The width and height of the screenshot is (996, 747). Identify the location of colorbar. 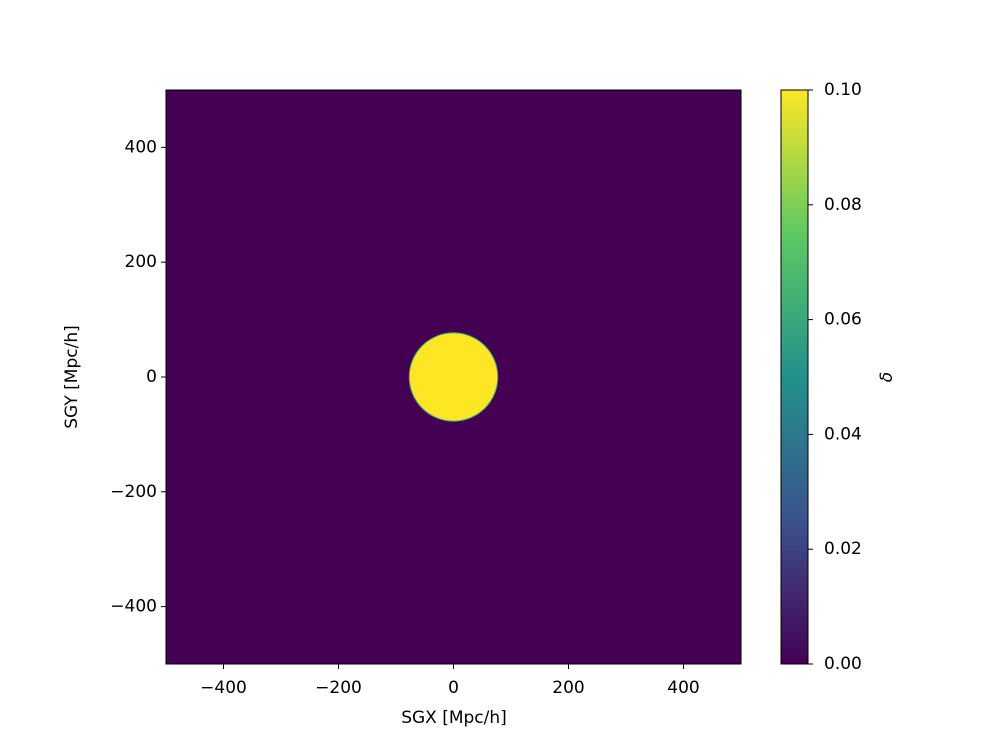
(794, 377).